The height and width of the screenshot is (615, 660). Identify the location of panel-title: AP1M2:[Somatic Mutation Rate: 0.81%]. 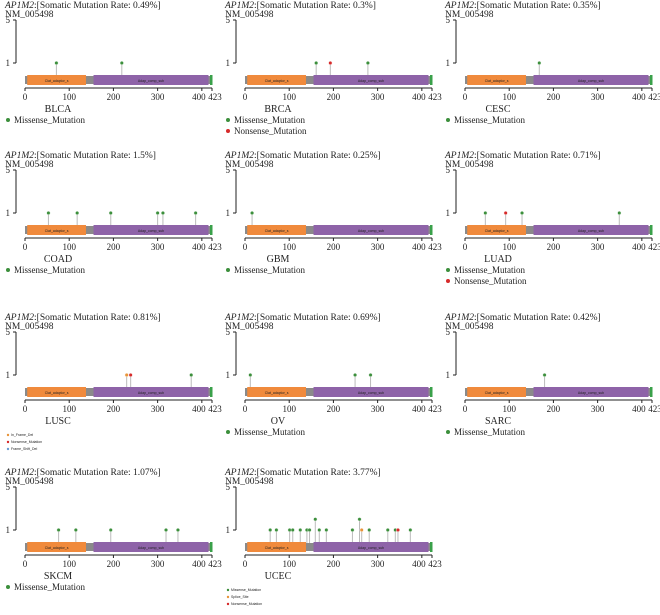
(82, 318).